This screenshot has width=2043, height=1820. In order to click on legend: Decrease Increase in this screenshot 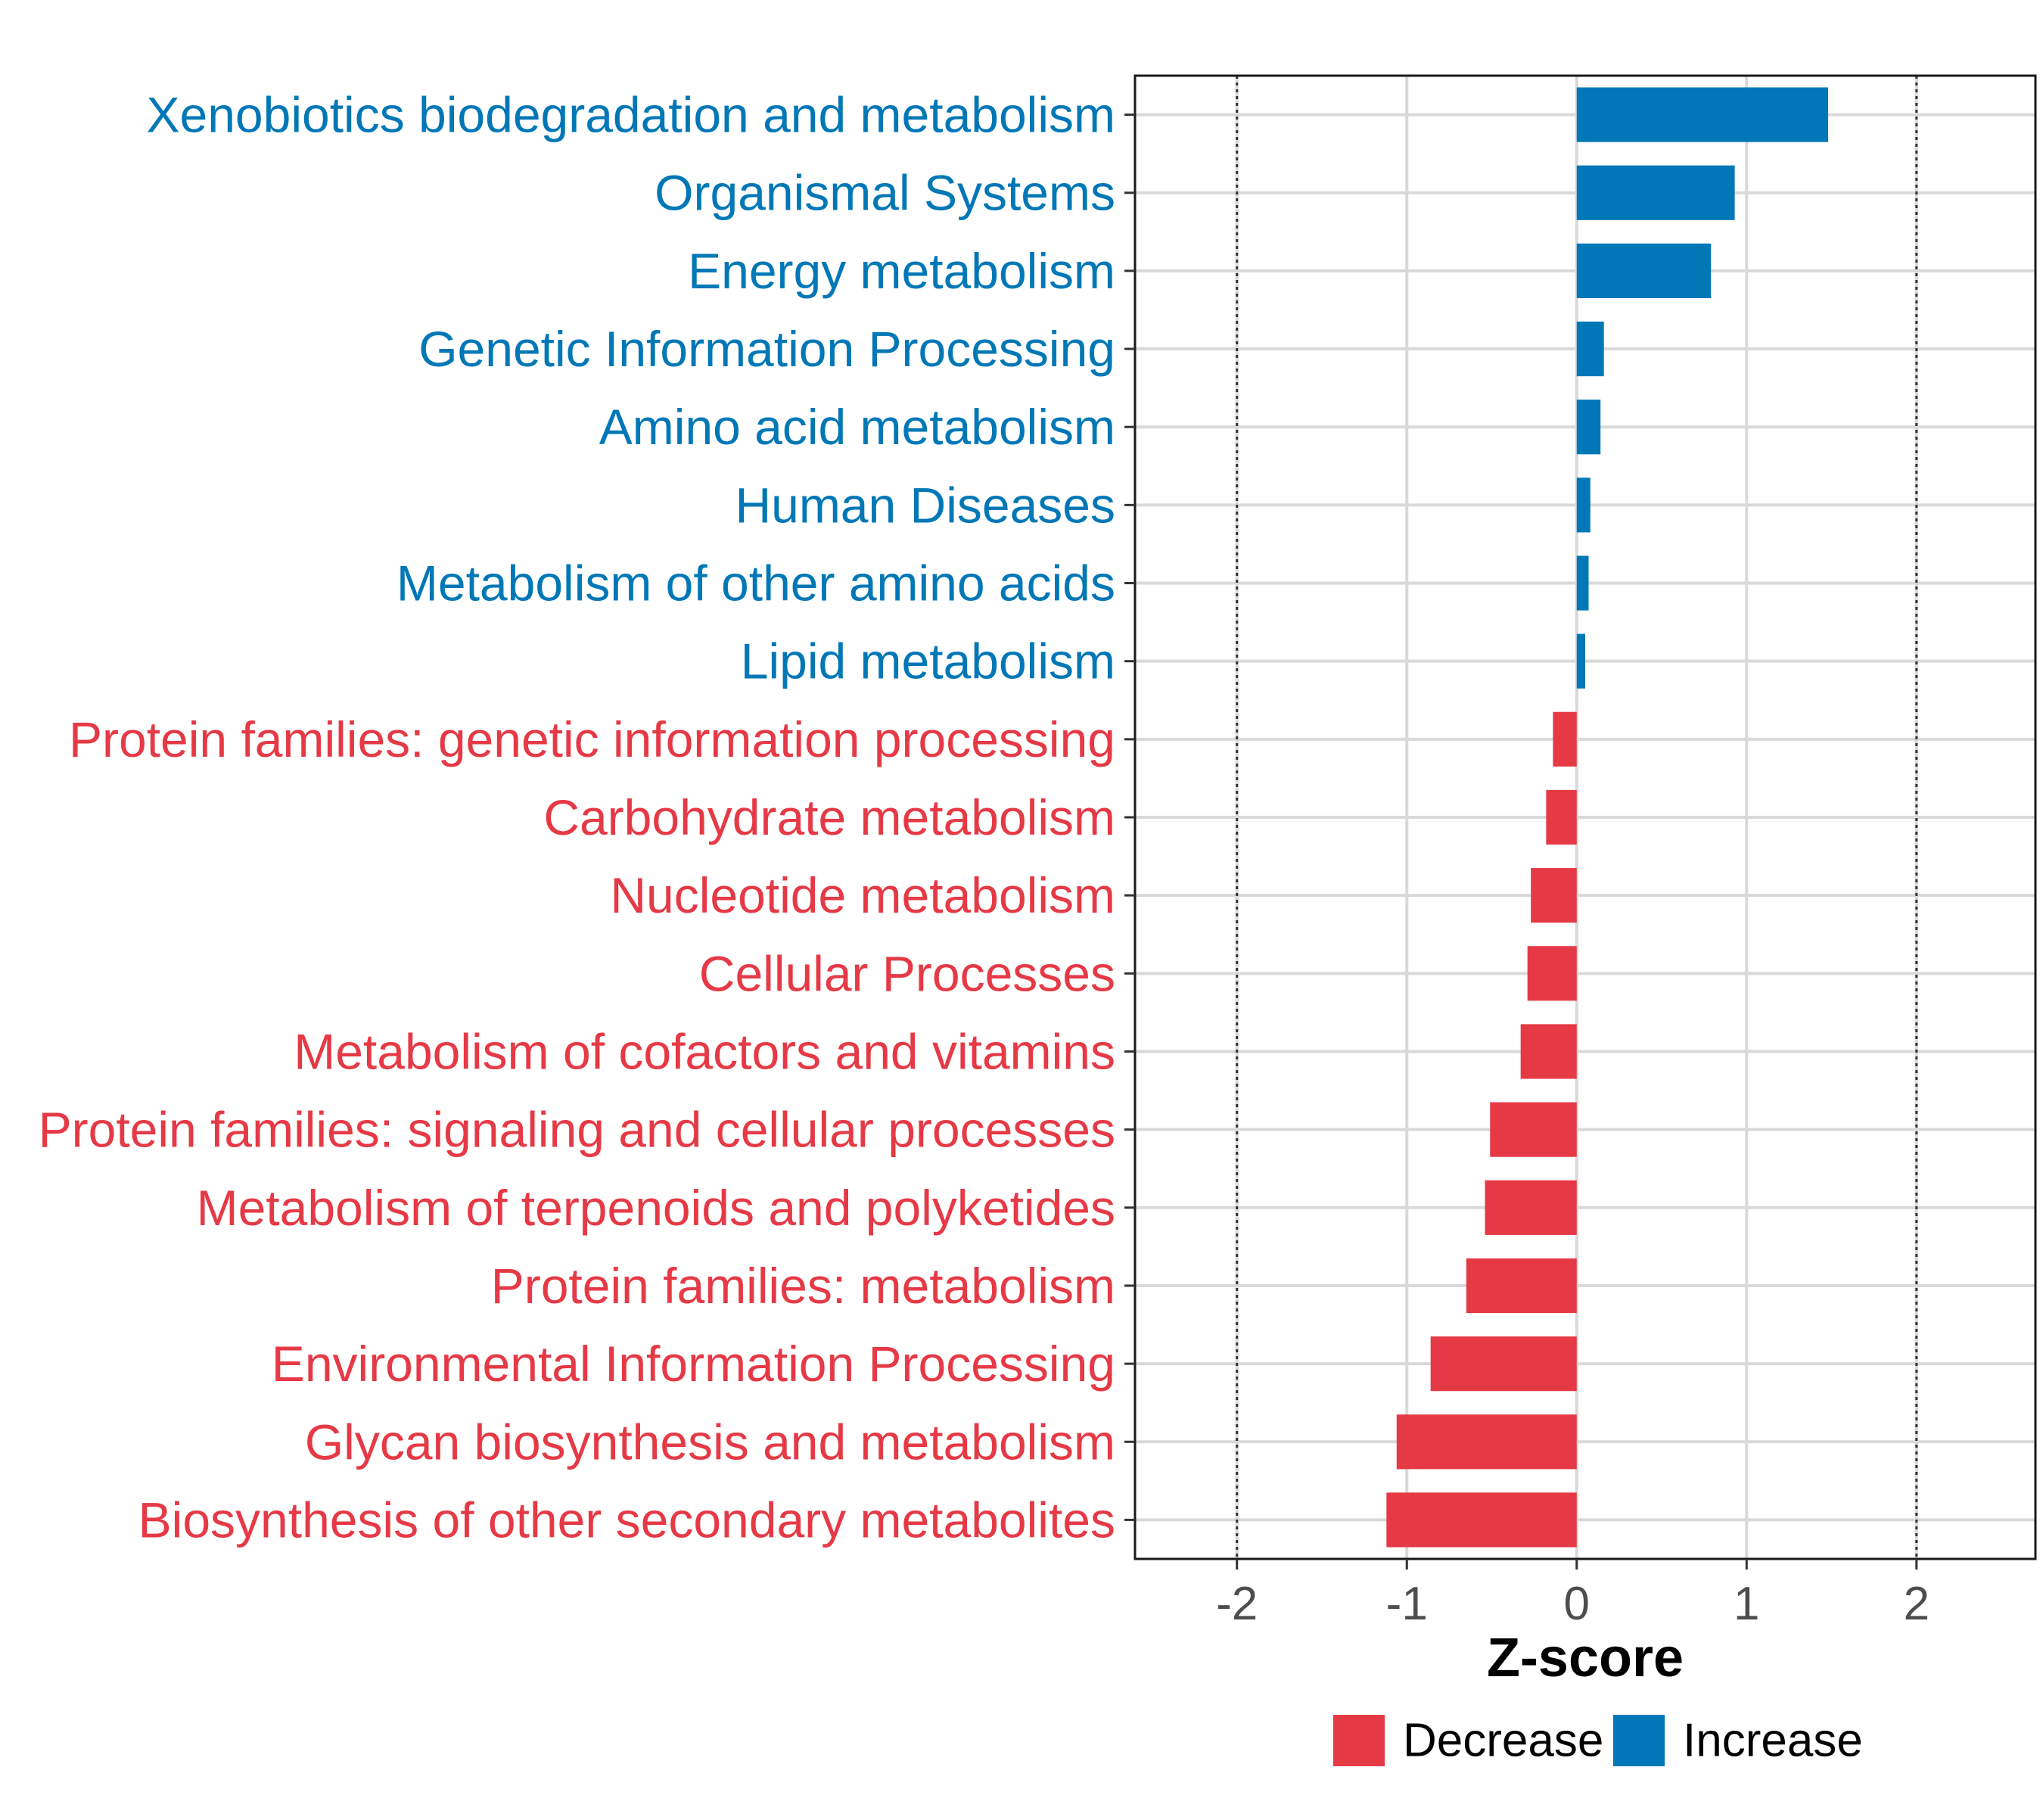, I will do `click(1598, 1741)`.